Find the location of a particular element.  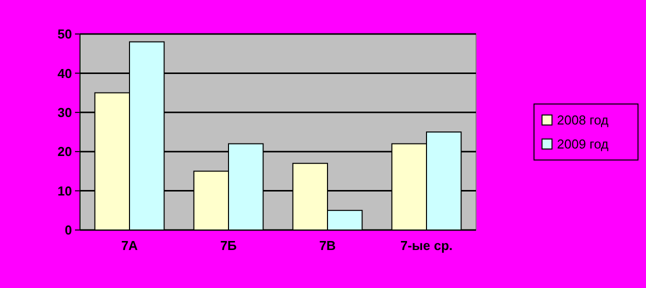

x-tick-label: 7Б is located at coordinates (228, 245).